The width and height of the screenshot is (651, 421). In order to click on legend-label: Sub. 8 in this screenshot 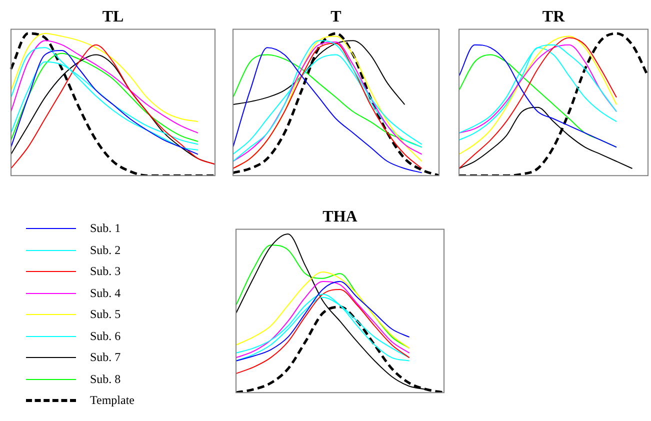, I will do `click(105, 379)`.